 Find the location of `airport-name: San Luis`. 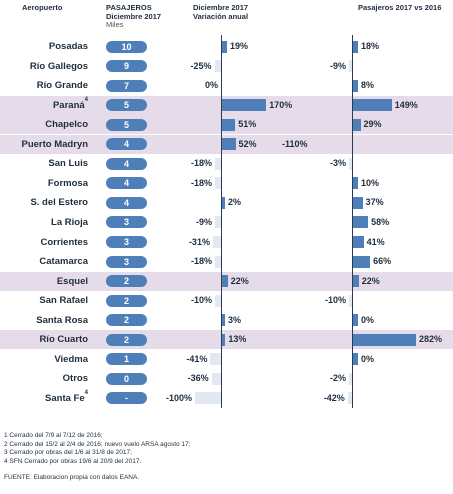

airport-name: San Luis is located at coordinates (68, 164).